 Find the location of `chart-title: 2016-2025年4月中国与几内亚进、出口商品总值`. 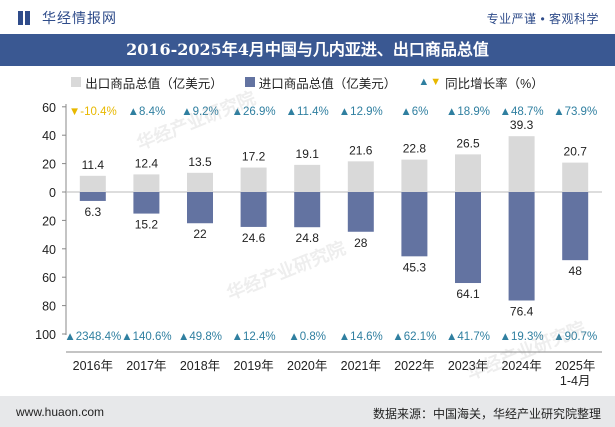

chart-title: 2016-2025年4月中国与几内亚进、出口商品总值 is located at coordinates (307, 49).